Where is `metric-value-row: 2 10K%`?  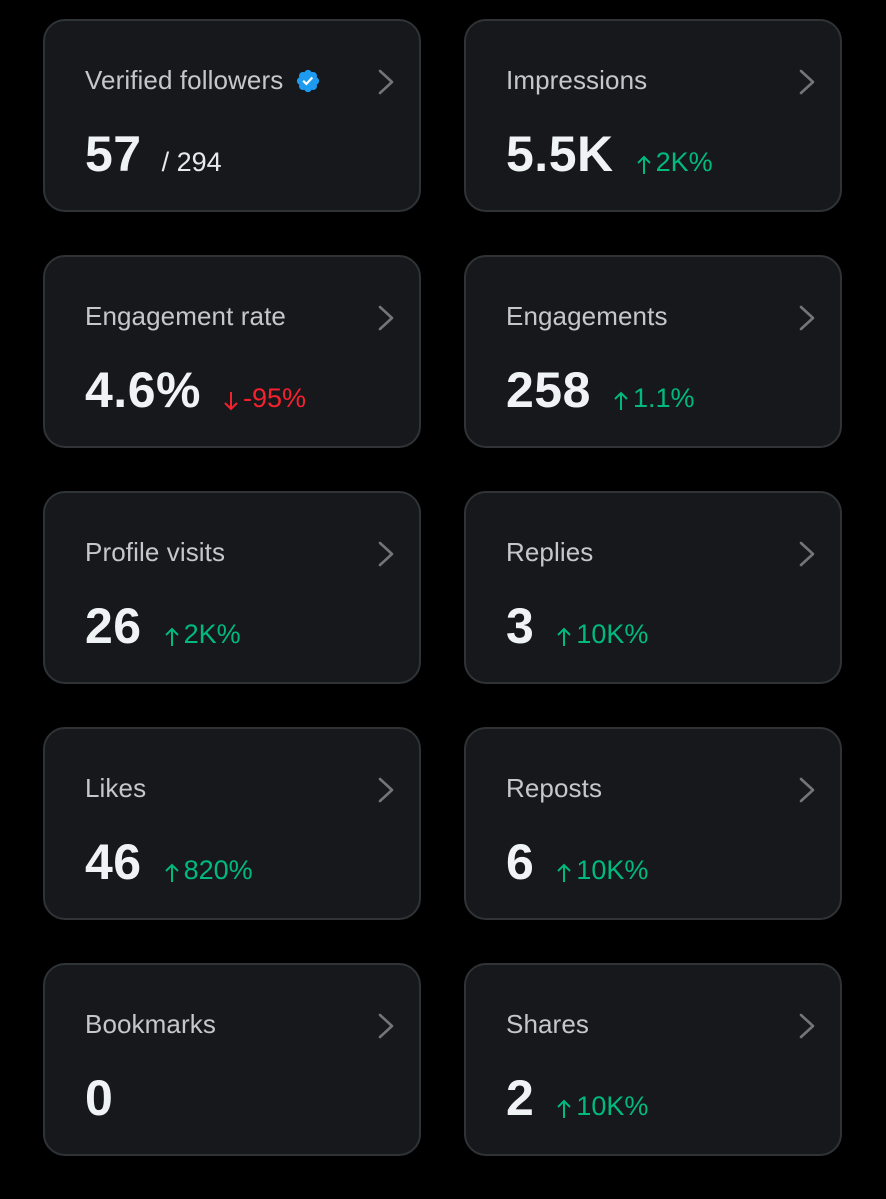 metric-value-row: 2 10K% is located at coordinates (577, 1098).